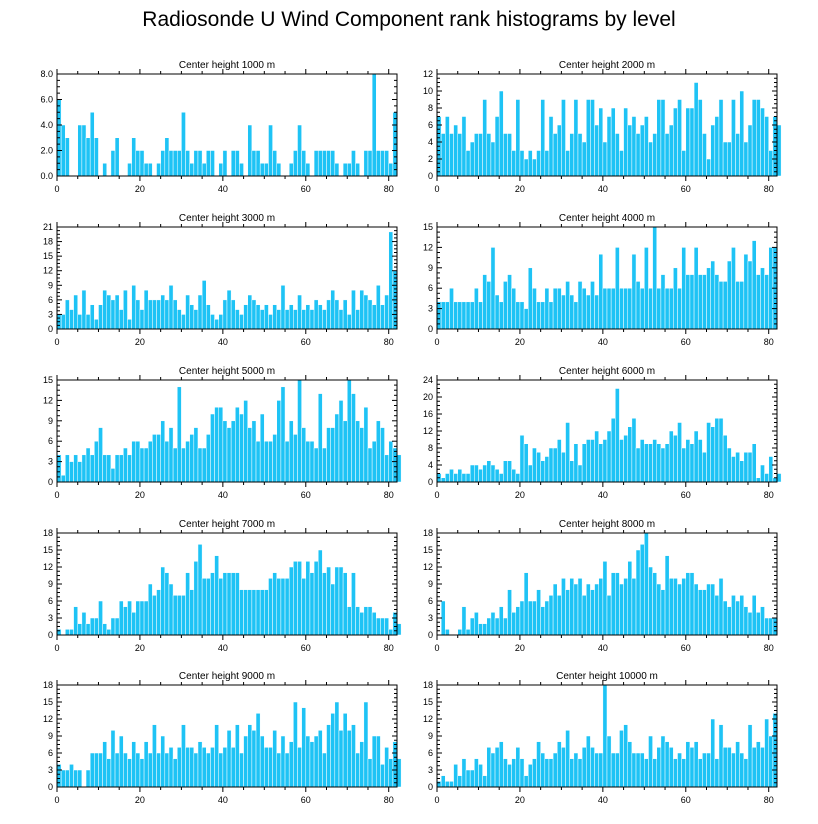 The image size is (818, 824). What do you see at coordinates (430, 329) in the screenshot?
I see `y-tick-label: 0` at bounding box center [430, 329].